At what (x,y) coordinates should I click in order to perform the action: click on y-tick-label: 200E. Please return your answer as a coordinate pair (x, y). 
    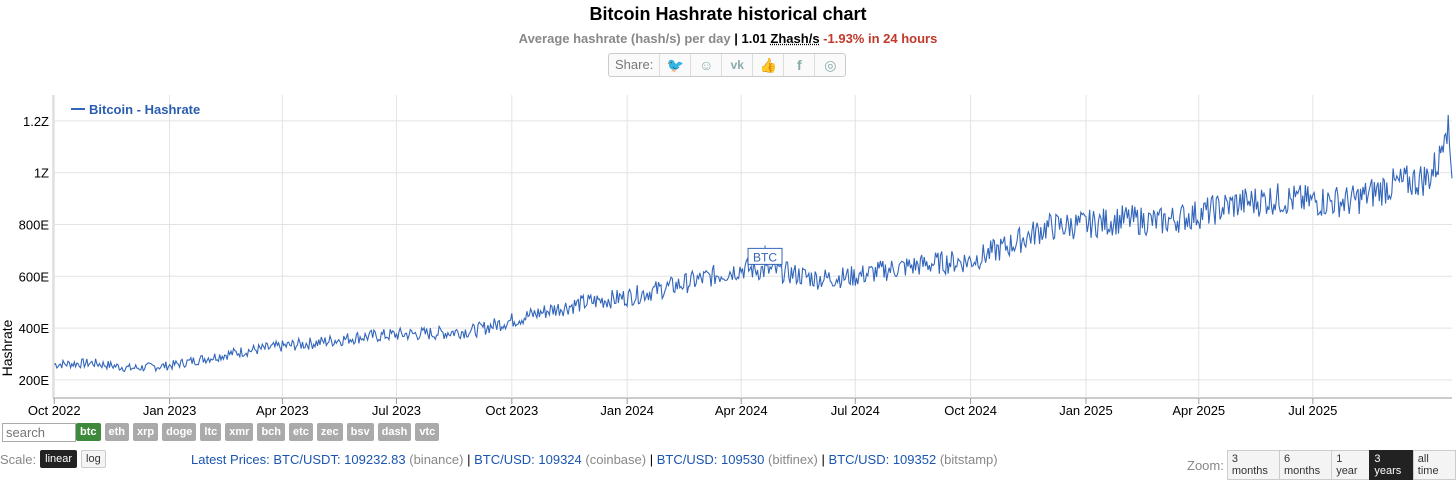
    Looking at the image, I should click on (34, 380).